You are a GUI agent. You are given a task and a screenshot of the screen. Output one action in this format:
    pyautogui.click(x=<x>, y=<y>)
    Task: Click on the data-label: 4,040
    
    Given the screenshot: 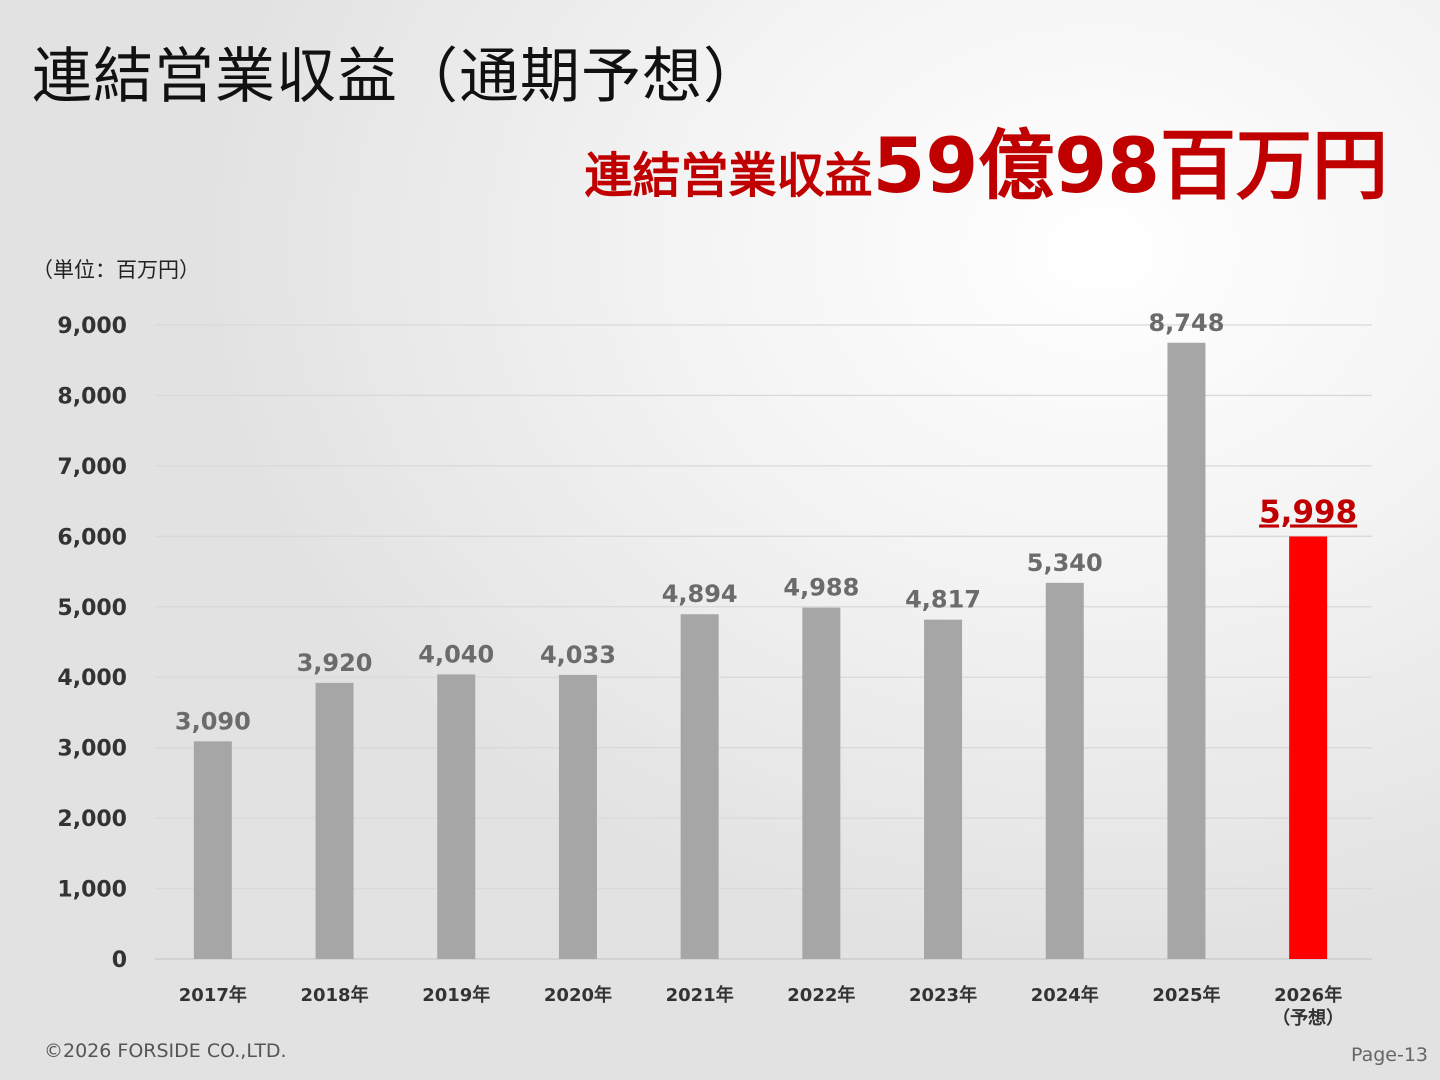 What is the action you would take?
    pyautogui.click(x=456, y=654)
    